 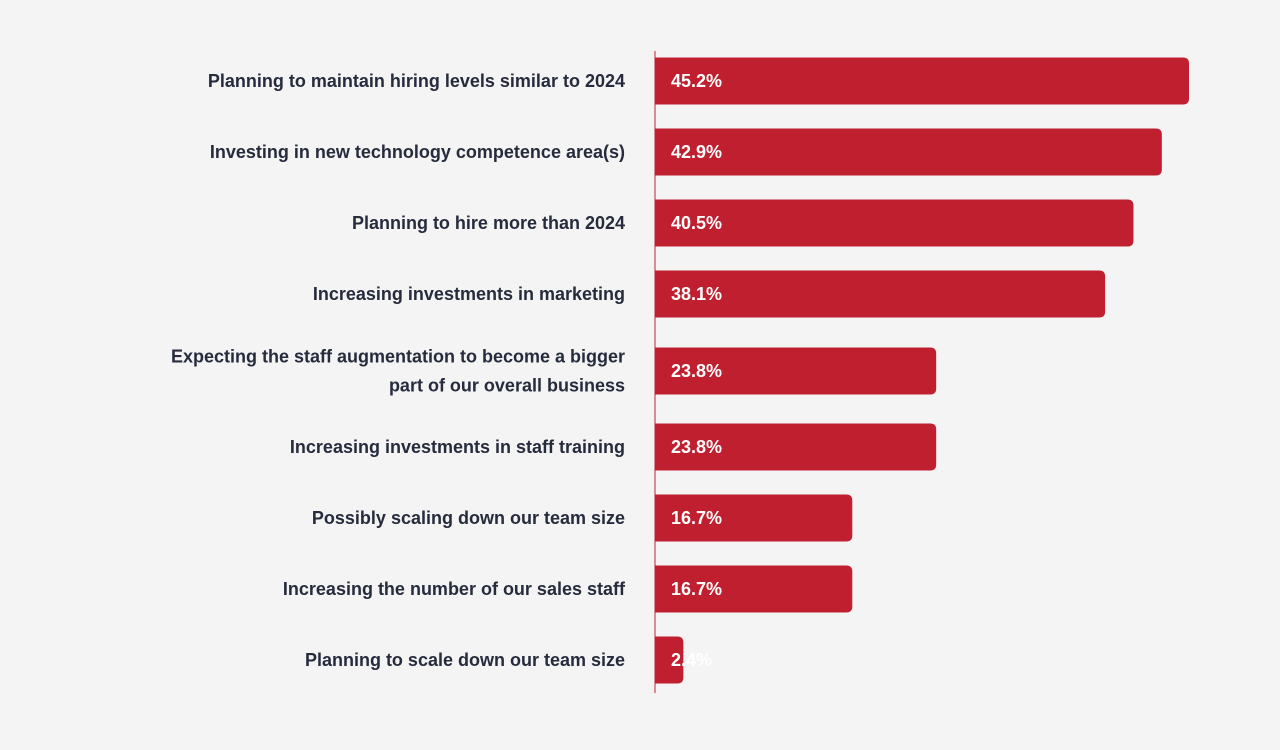 I want to click on bar-value-label: 45.2%, so click(x=696, y=81).